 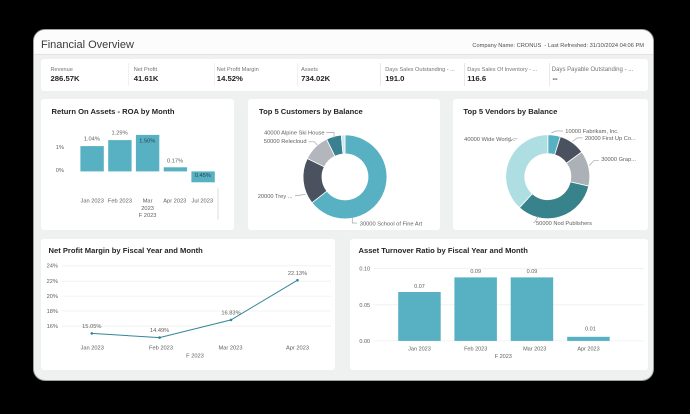 What do you see at coordinates (203, 176) in the screenshot?
I see `svg-text: 0.45%` at bounding box center [203, 176].